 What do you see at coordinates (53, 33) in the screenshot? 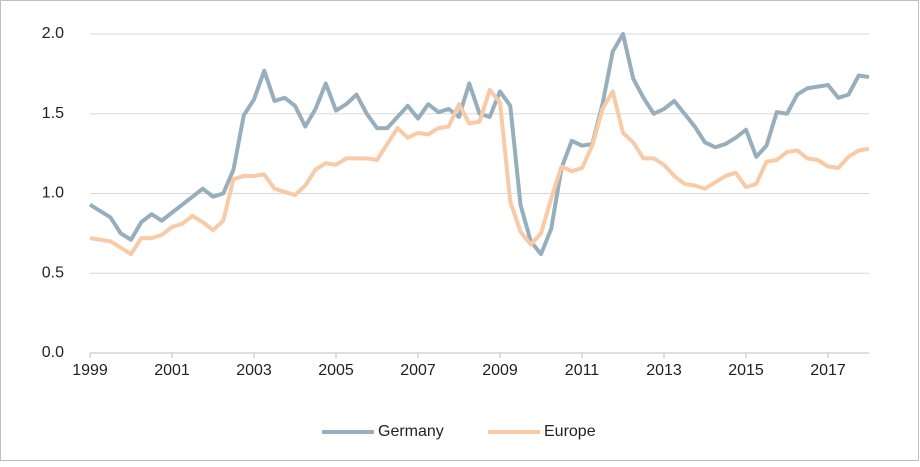
I see `y-tick-label: 2.0` at bounding box center [53, 33].